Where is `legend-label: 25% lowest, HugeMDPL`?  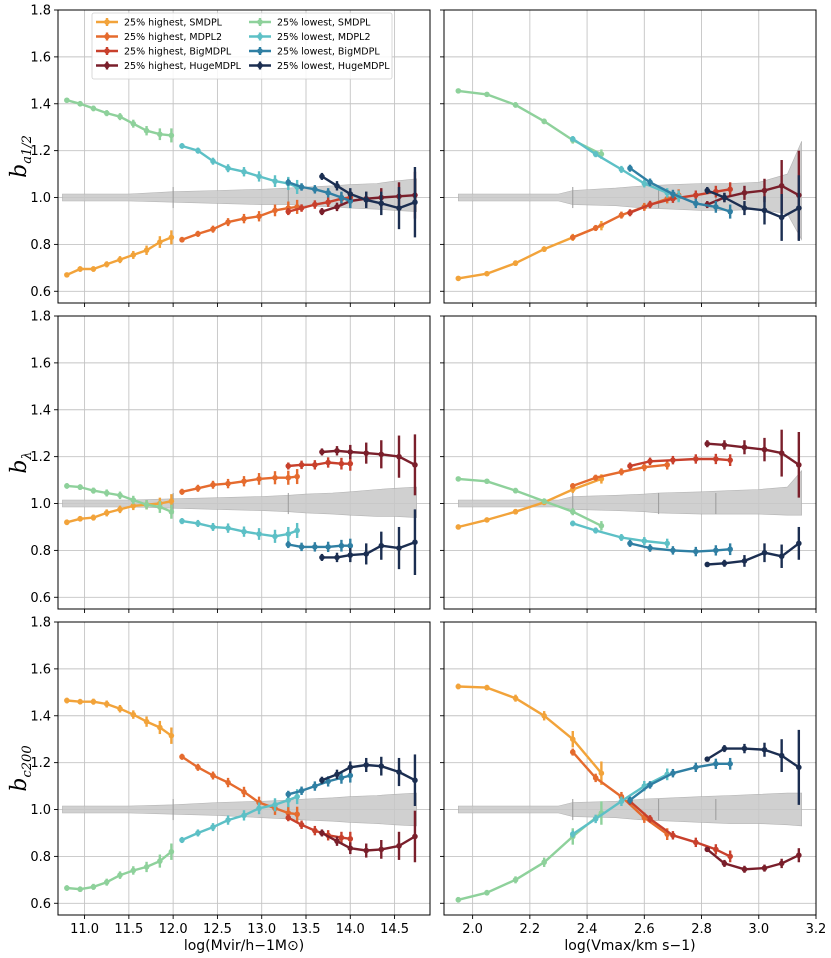 legend-label: 25% lowest, HugeMDPL is located at coordinates (333, 66).